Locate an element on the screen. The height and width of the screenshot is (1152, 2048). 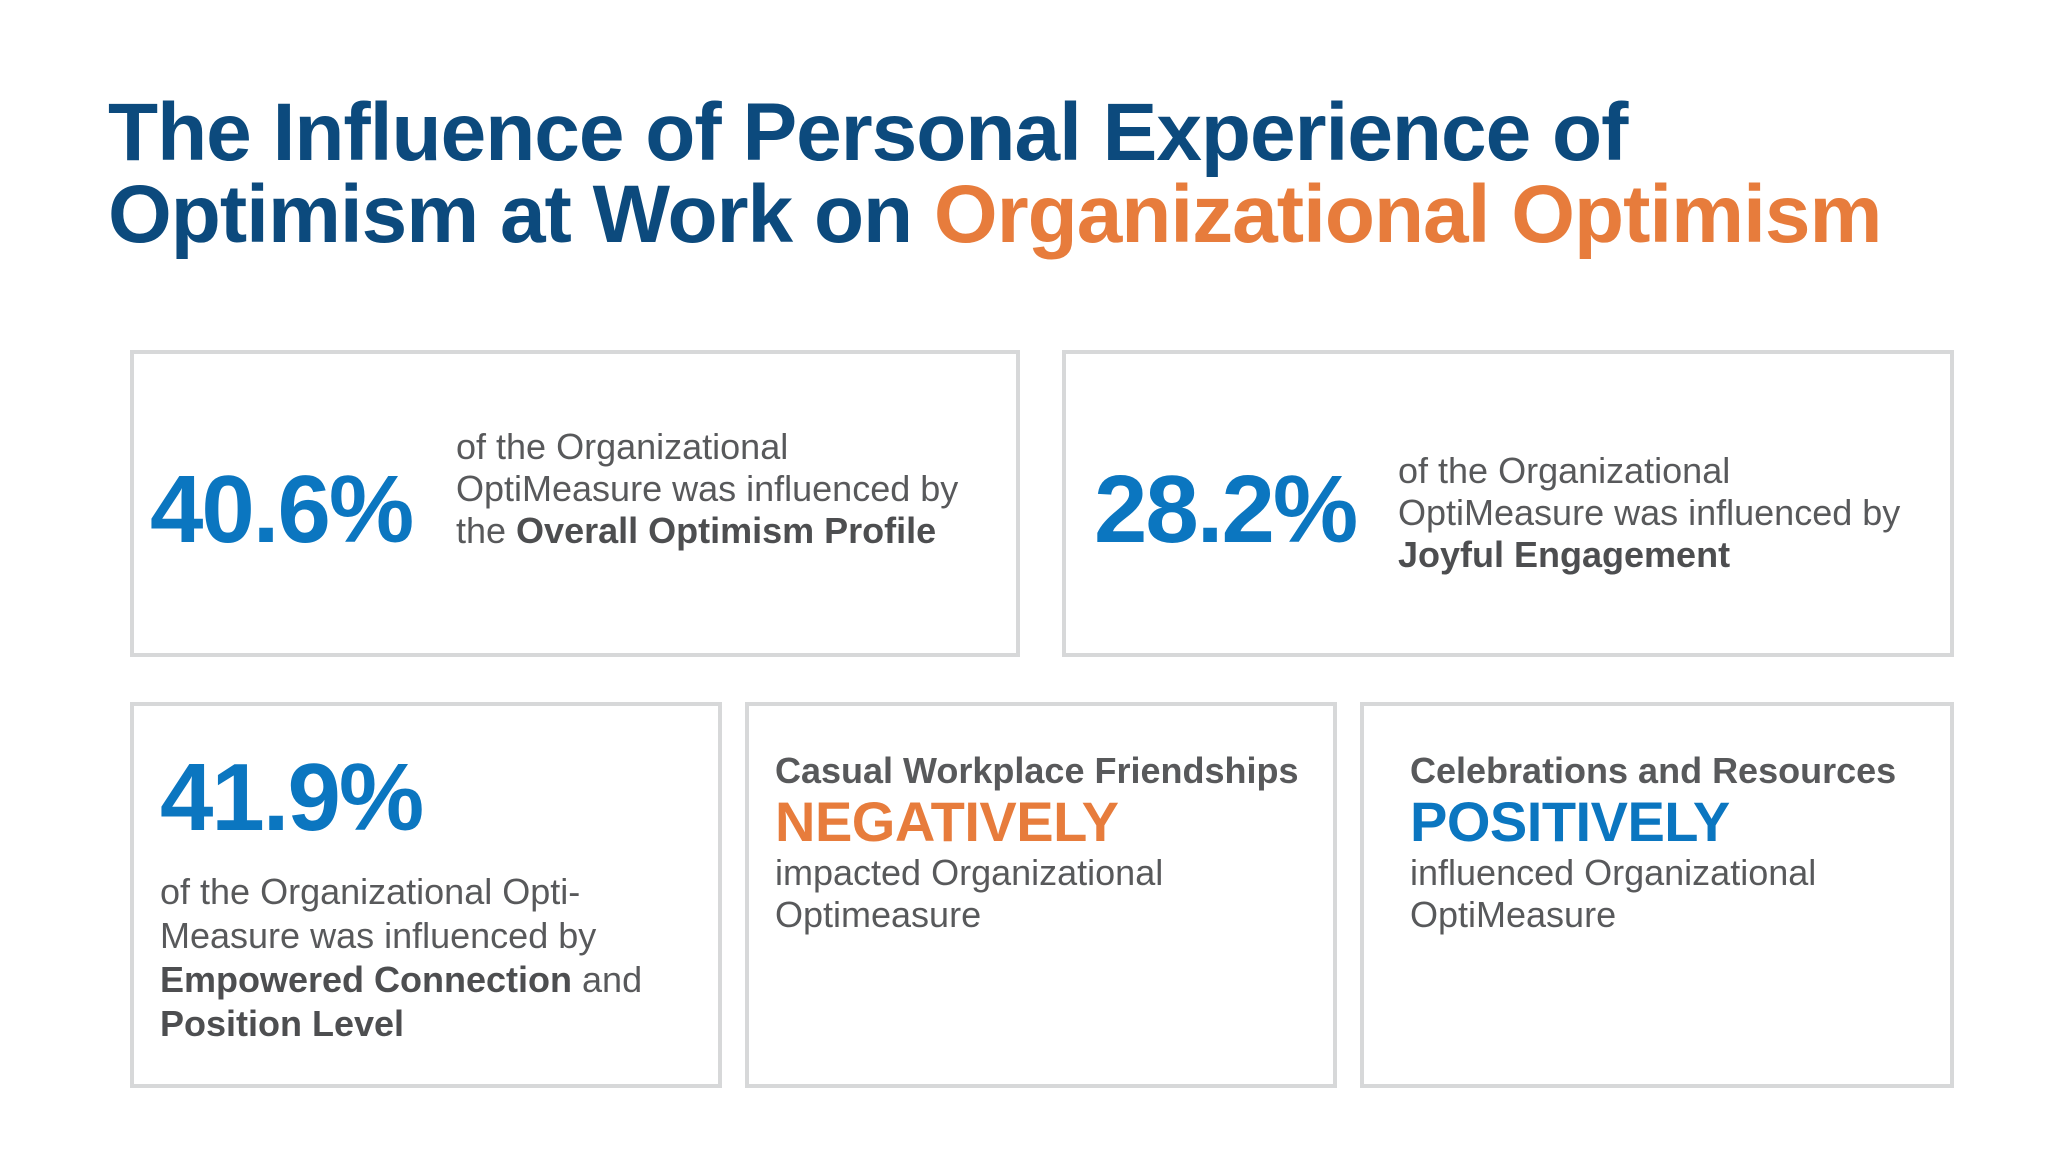
title-line-1: The Influence of Personal Experience of is located at coordinates (868, 132).